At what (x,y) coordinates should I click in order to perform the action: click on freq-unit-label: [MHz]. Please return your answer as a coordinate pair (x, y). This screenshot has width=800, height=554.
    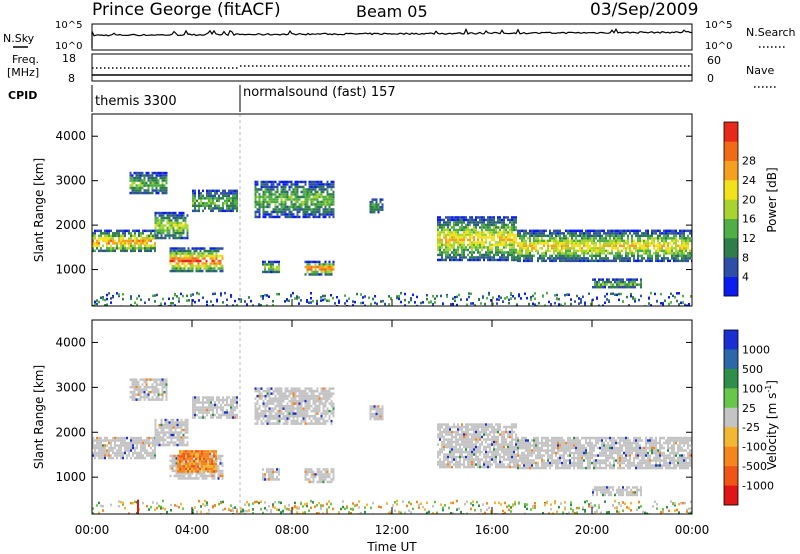
    Looking at the image, I should click on (23, 72).